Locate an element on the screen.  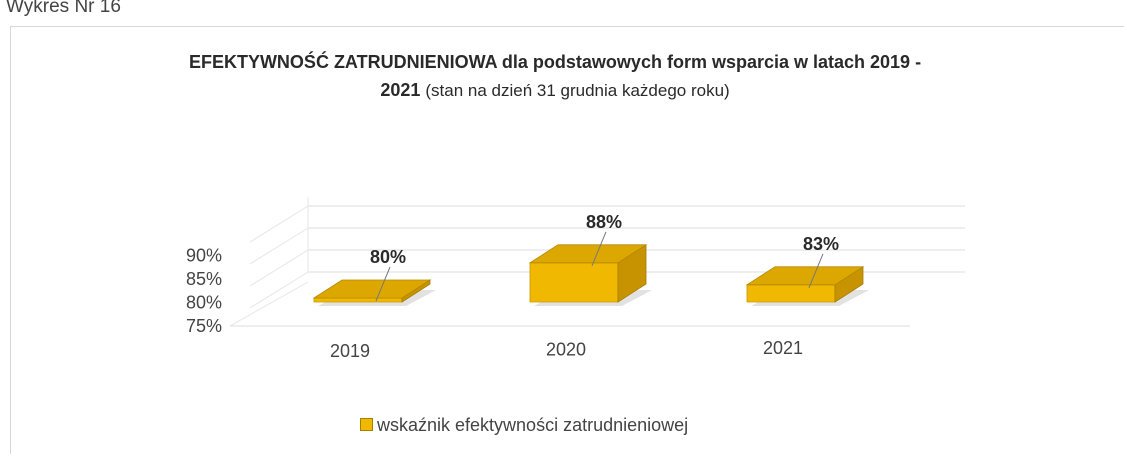
data-label: 88% is located at coordinates (604, 222).